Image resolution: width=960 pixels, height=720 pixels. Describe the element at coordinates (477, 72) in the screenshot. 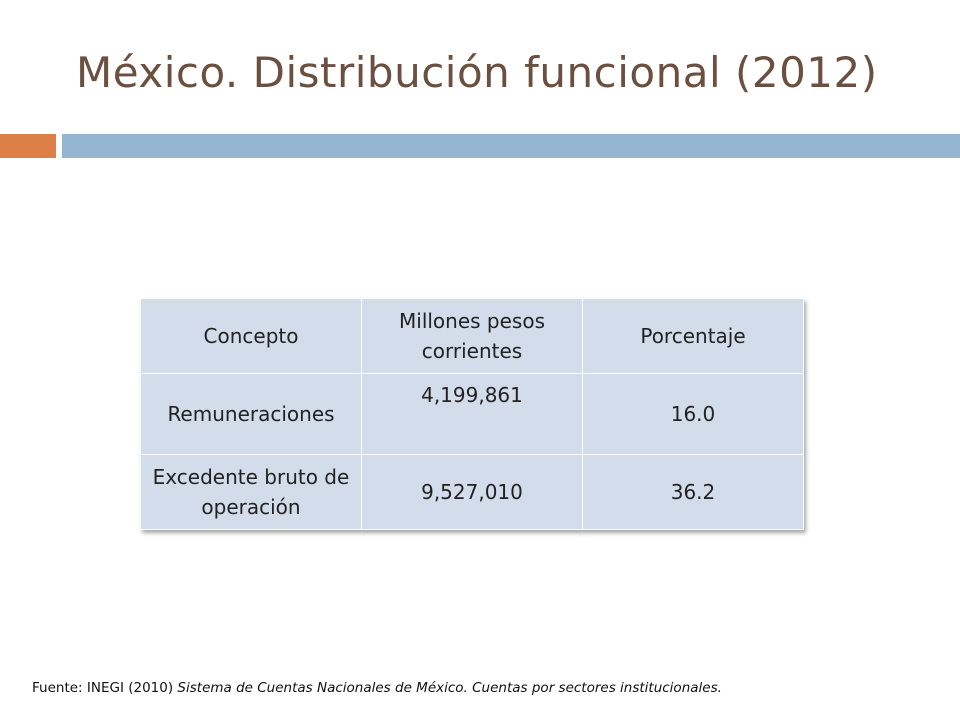

I see `slide-title: México. Distribución funcional (2012)` at that location.